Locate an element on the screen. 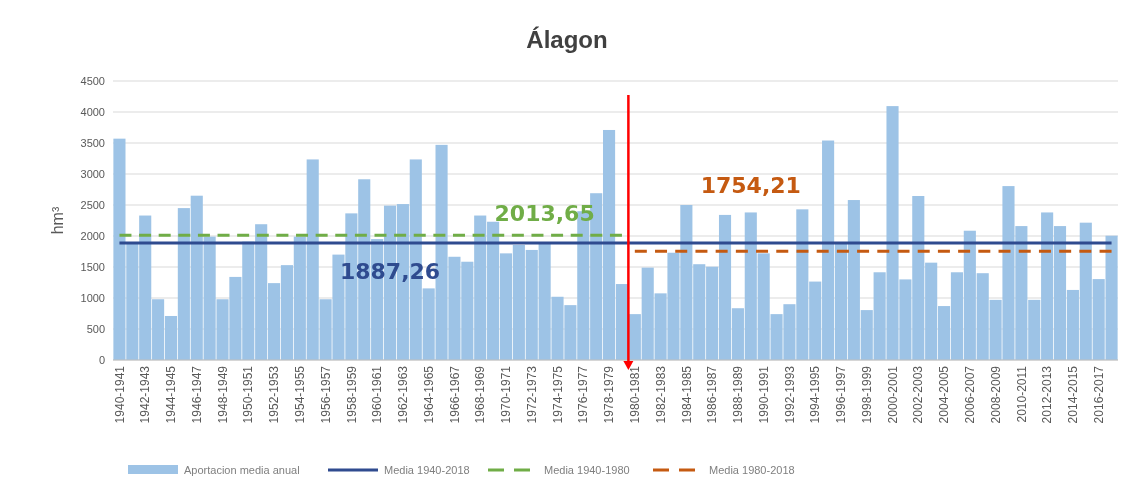  x-tick-label: 1986-1987 is located at coordinates (712, 394).